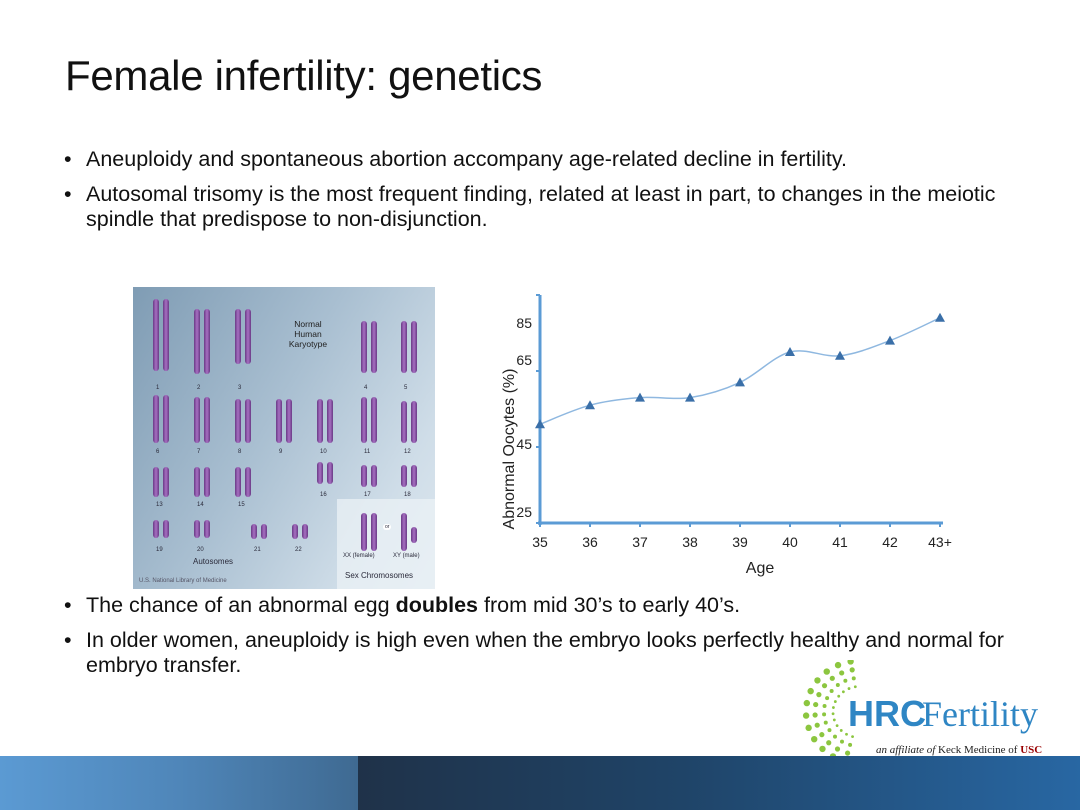  Describe the element at coordinates (590, 542) in the screenshot. I see `x-tick-label: 36` at that location.